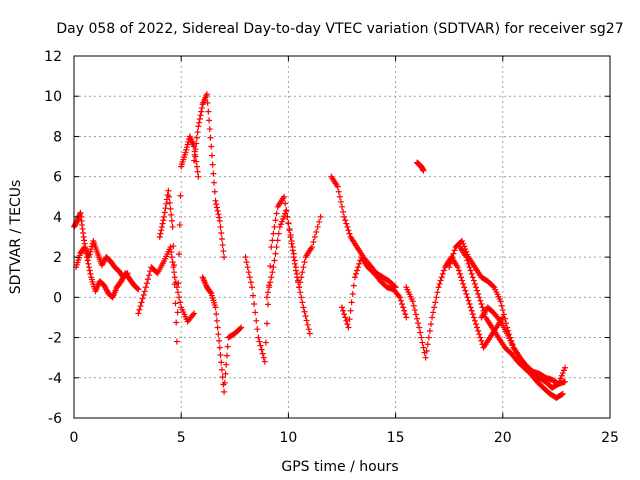  What do you see at coordinates (57, 137) in the screenshot?
I see `y-tick-label: 8` at bounding box center [57, 137].